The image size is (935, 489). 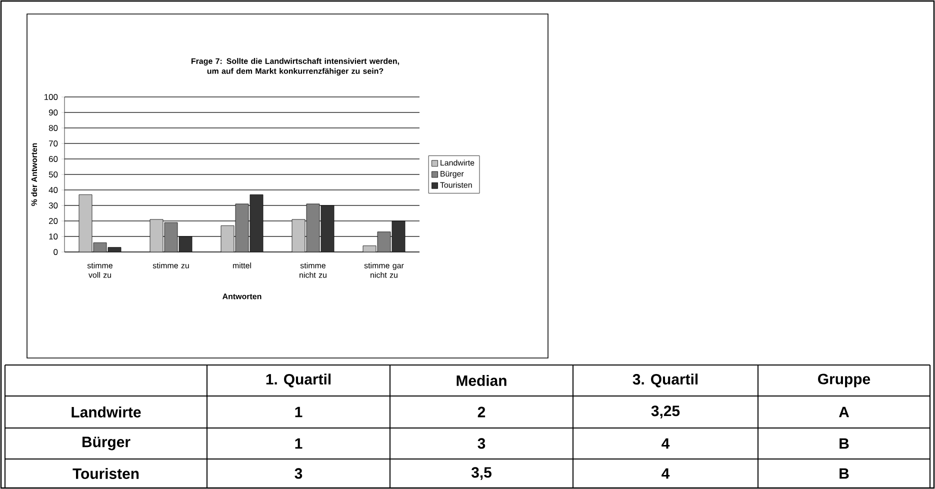 What do you see at coordinates (53, 205) in the screenshot?
I see `y-tick-label: 30` at bounding box center [53, 205].